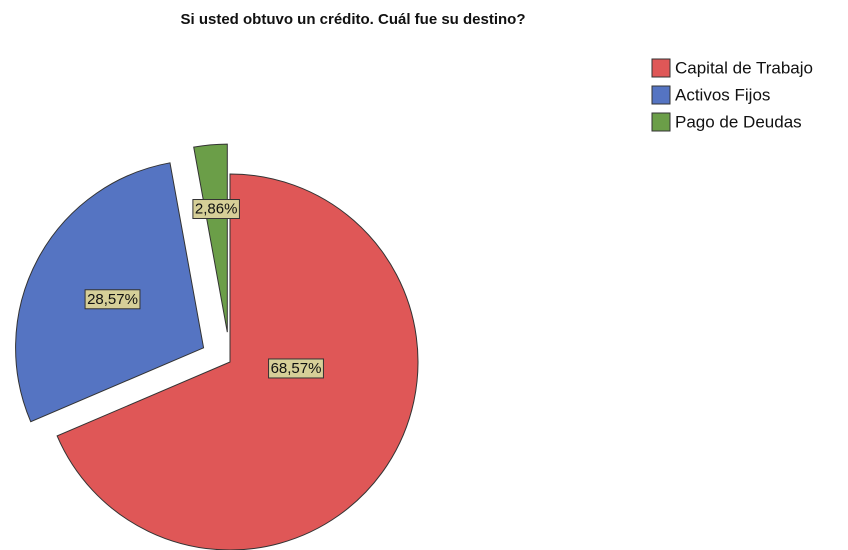 Image resolution: width=848 pixels, height=550 pixels. I want to click on data-label-text: 68,57%, so click(296, 368).